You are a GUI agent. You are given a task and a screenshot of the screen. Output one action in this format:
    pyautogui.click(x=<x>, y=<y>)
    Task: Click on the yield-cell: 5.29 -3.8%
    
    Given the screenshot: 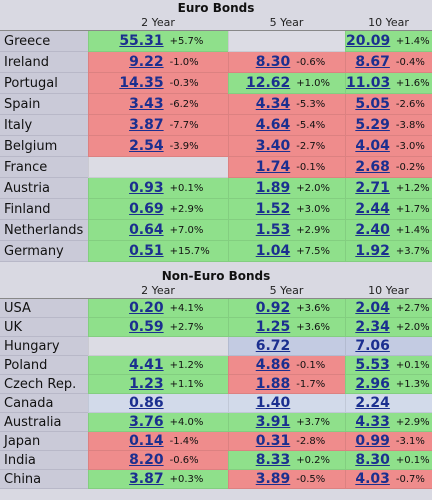 What is the action you would take?
    pyautogui.click(x=388, y=125)
    